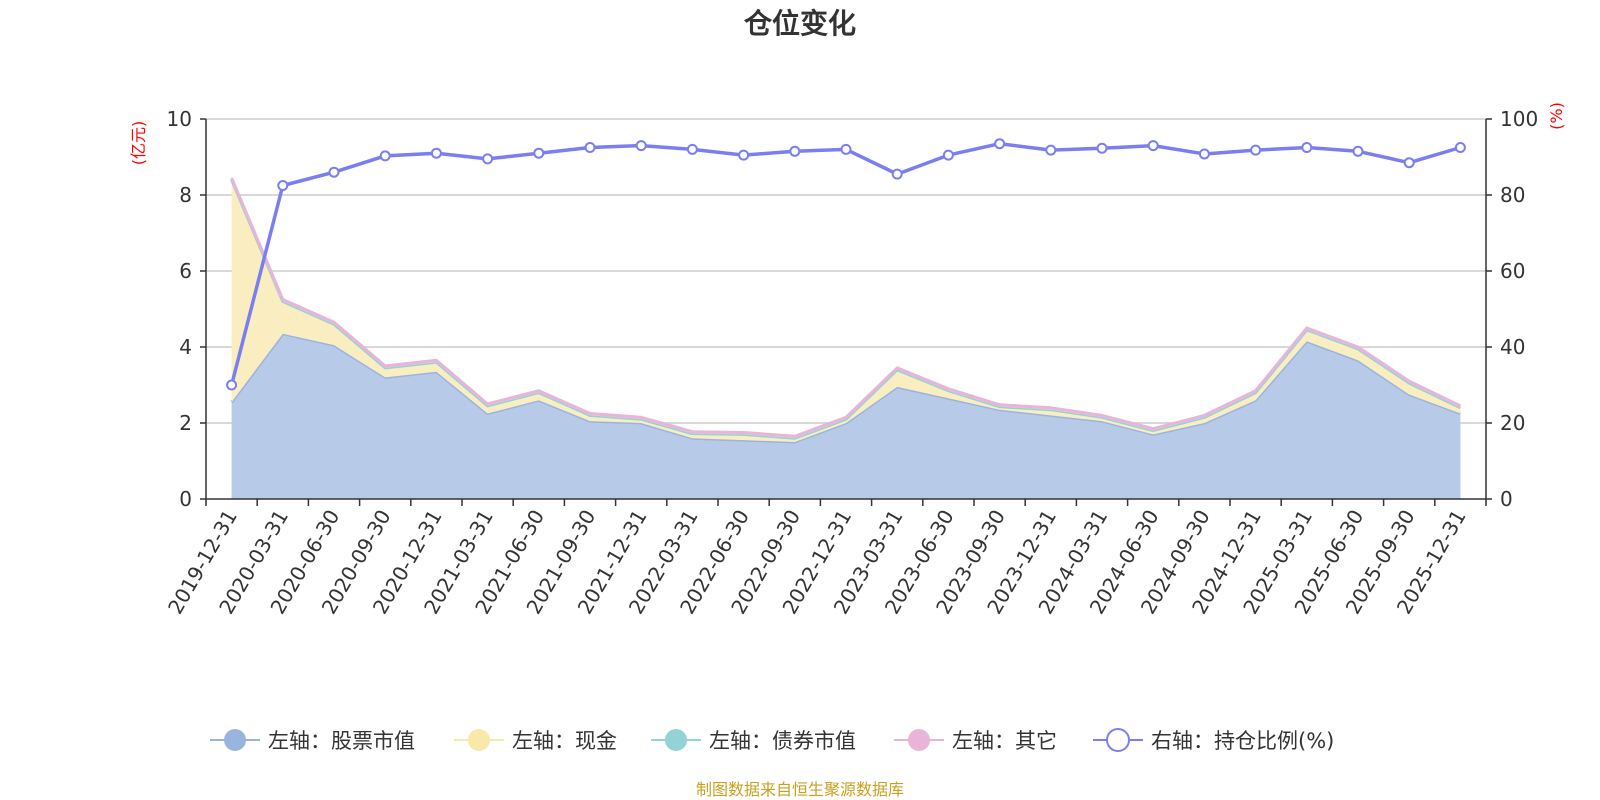 Image resolution: width=1600 pixels, height=800 pixels. I want to click on right-tick-label: 0, so click(1506, 499).